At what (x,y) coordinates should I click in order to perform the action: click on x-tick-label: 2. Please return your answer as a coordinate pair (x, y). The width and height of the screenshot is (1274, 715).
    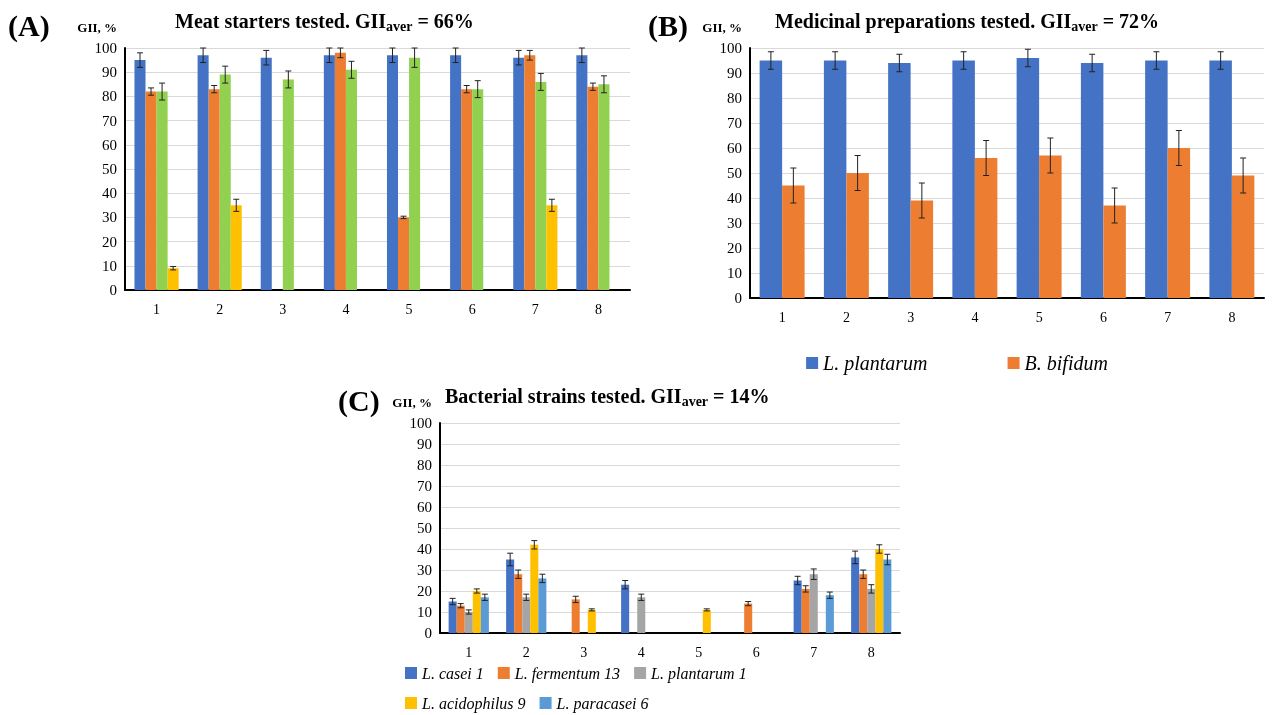
    Looking at the image, I should click on (220, 309).